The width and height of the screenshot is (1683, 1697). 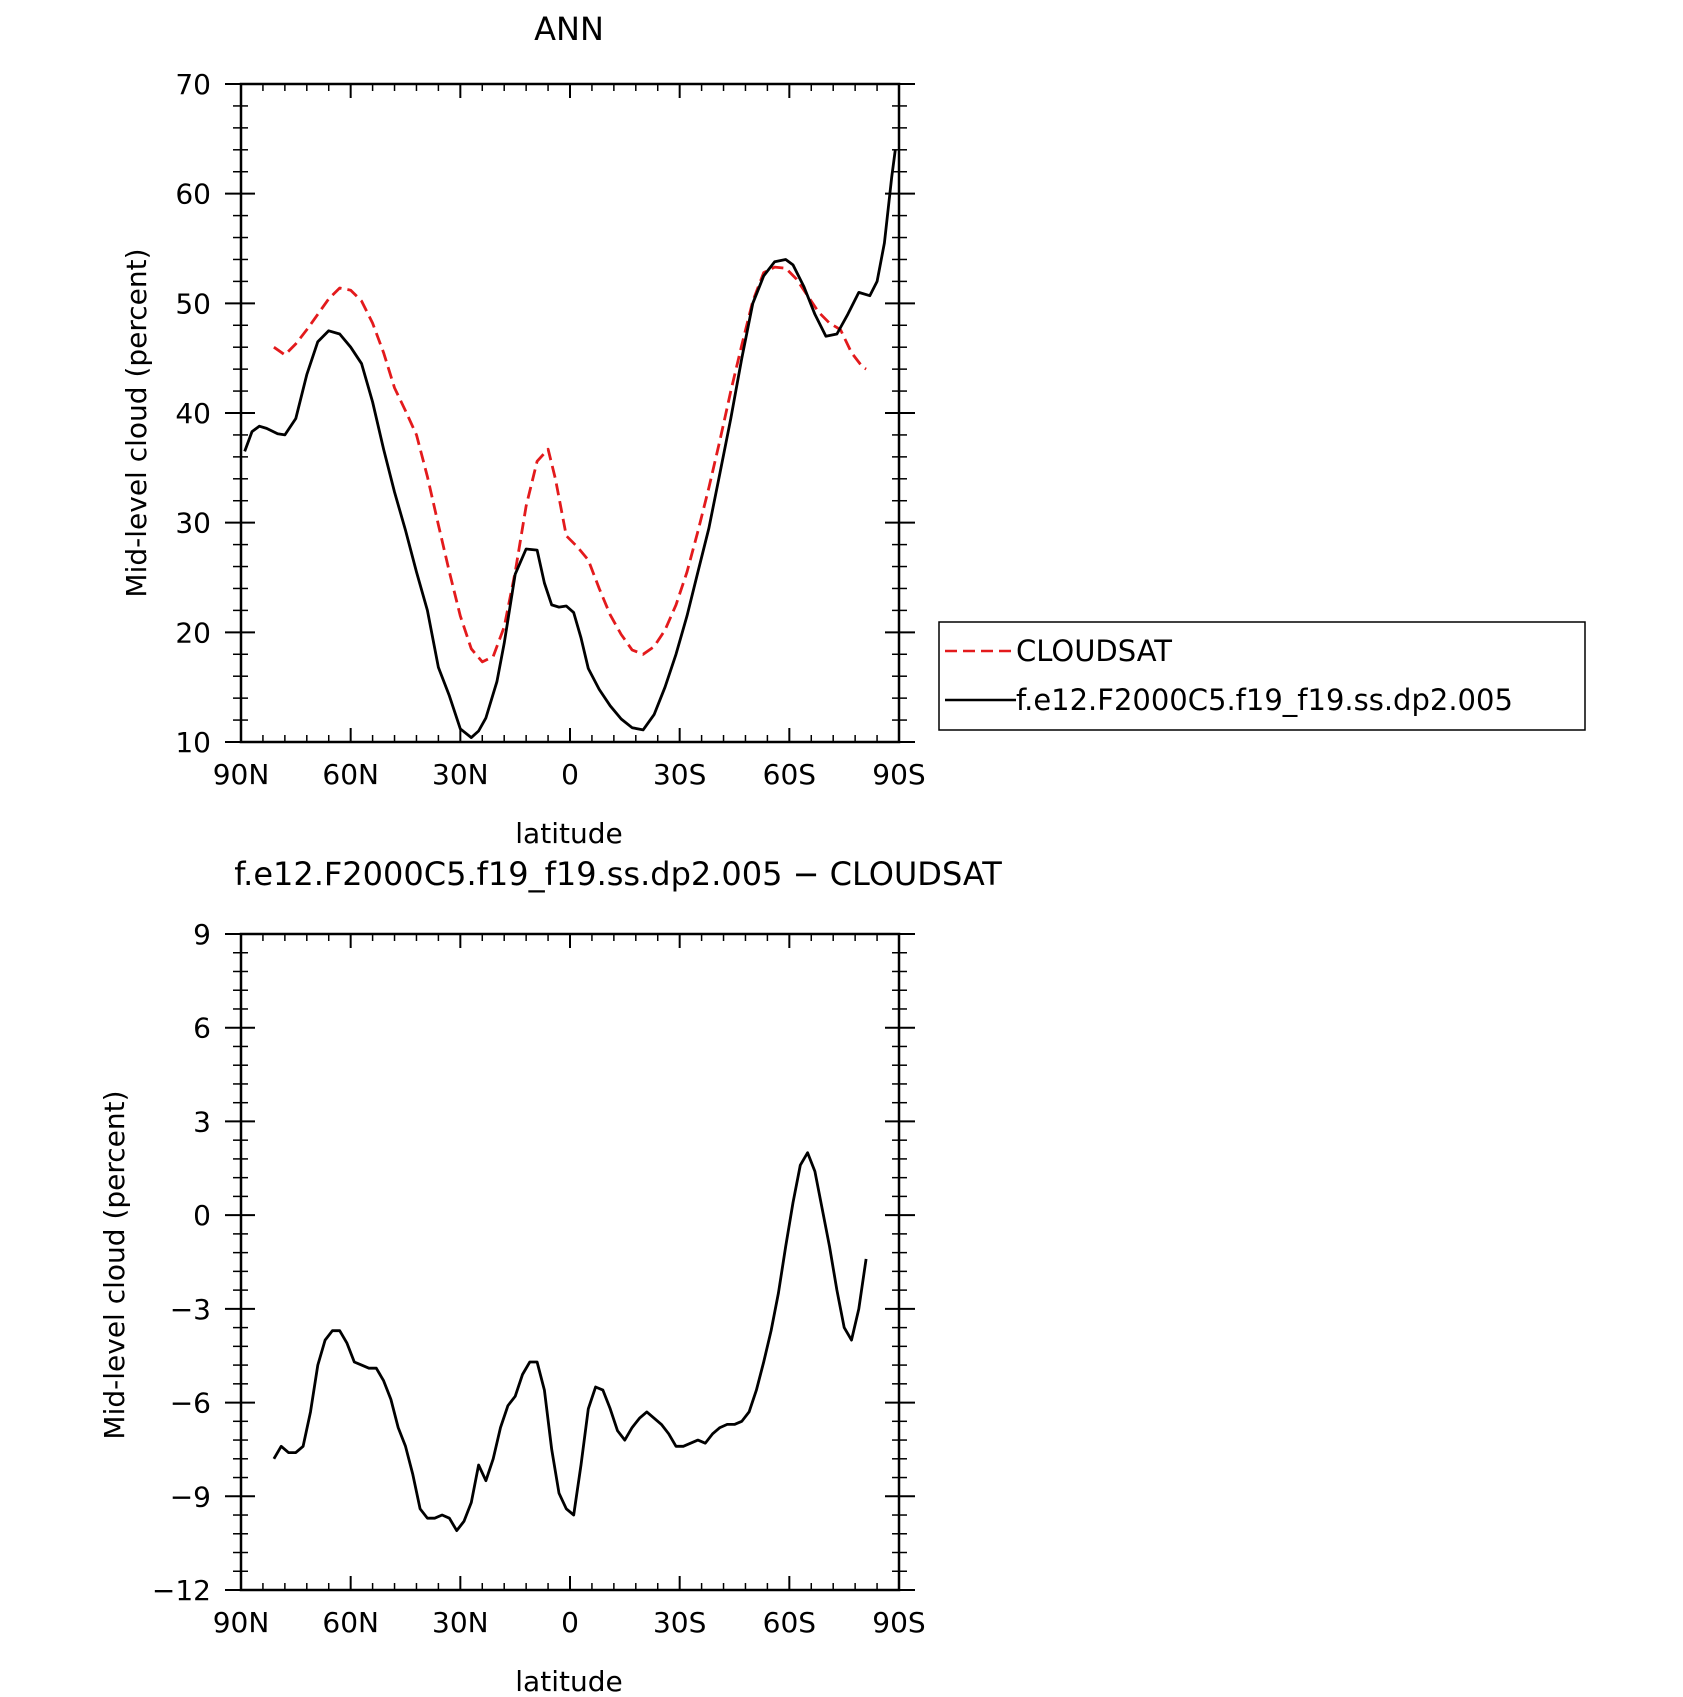 What do you see at coordinates (569, 29) in the screenshot?
I see `top-chart-title: ANN` at bounding box center [569, 29].